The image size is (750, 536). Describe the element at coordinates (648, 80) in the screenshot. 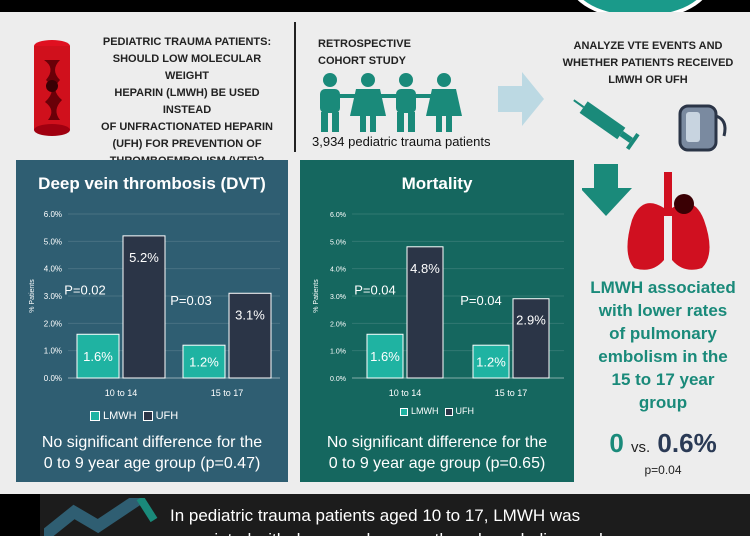

I see `analyze-line: LMWH OR UFH` at that location.